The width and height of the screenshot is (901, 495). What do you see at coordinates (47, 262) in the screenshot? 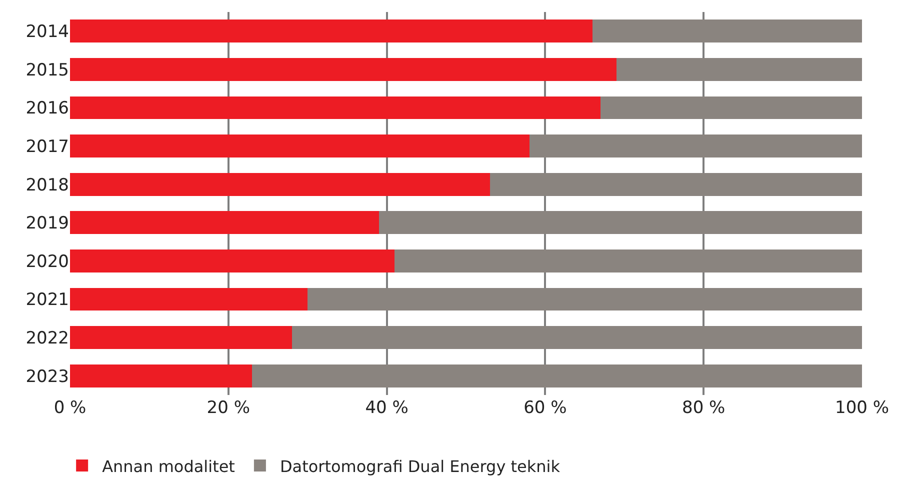
I see `y-tick-label: 2020` at bounding box center [47, 262].